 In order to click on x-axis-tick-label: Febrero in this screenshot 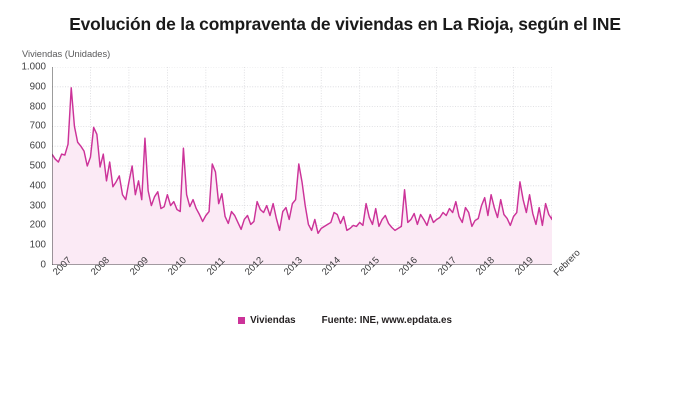, I will do `click(566, 262)`.